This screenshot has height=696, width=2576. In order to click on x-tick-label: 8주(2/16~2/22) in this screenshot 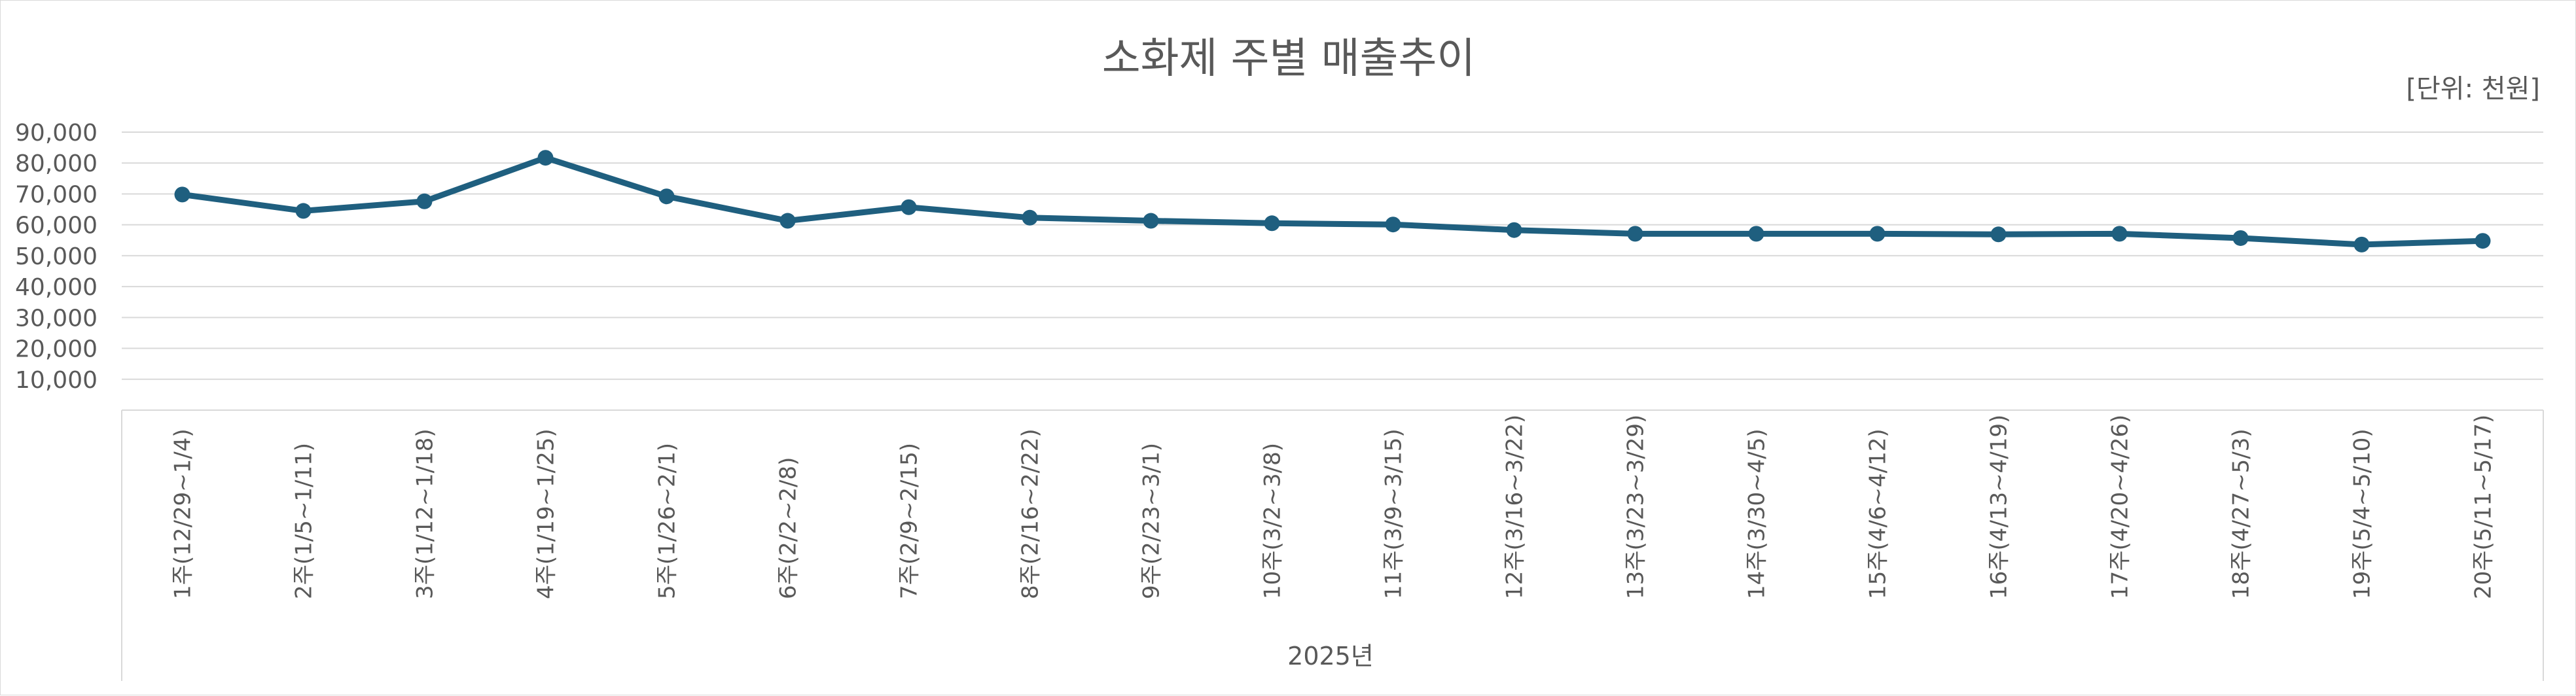, I will do `click(1031, 513)`.